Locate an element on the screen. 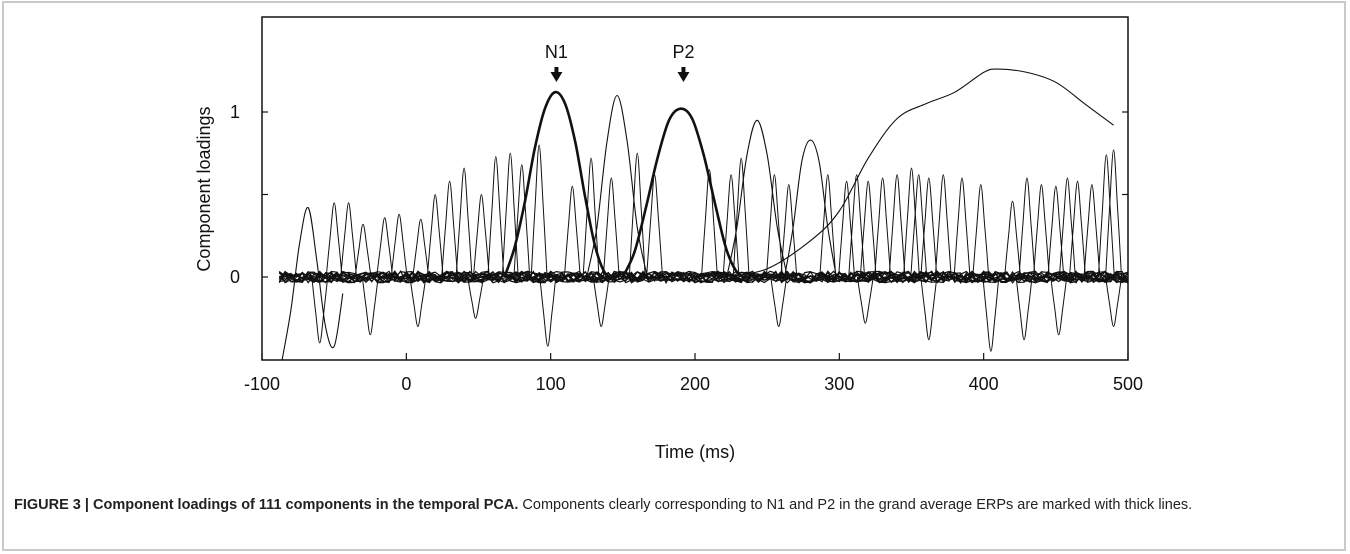 This screenshot has width=1350, height=554. component-line-late is located at coordinates (918, 173).